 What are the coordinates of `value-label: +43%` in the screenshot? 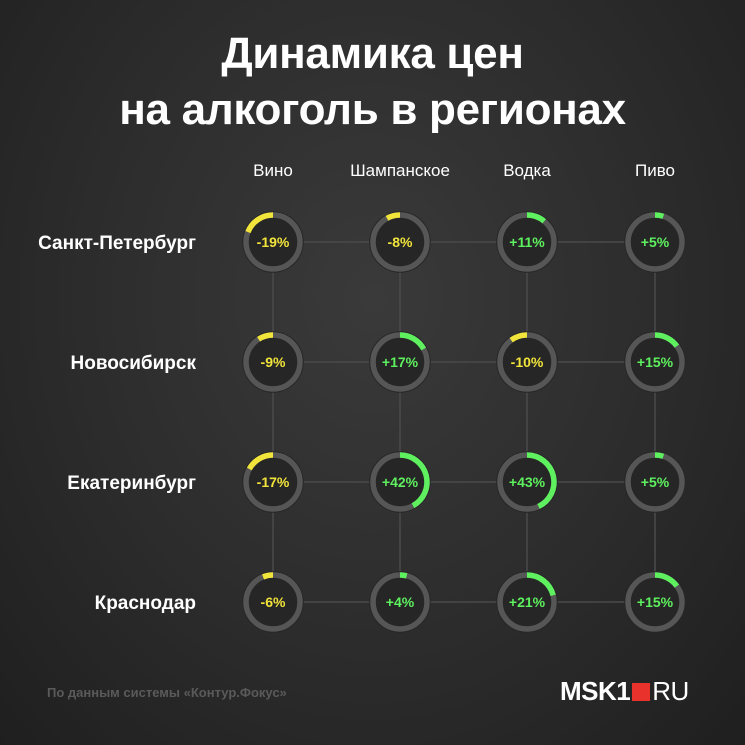 It's located at (527, 482).